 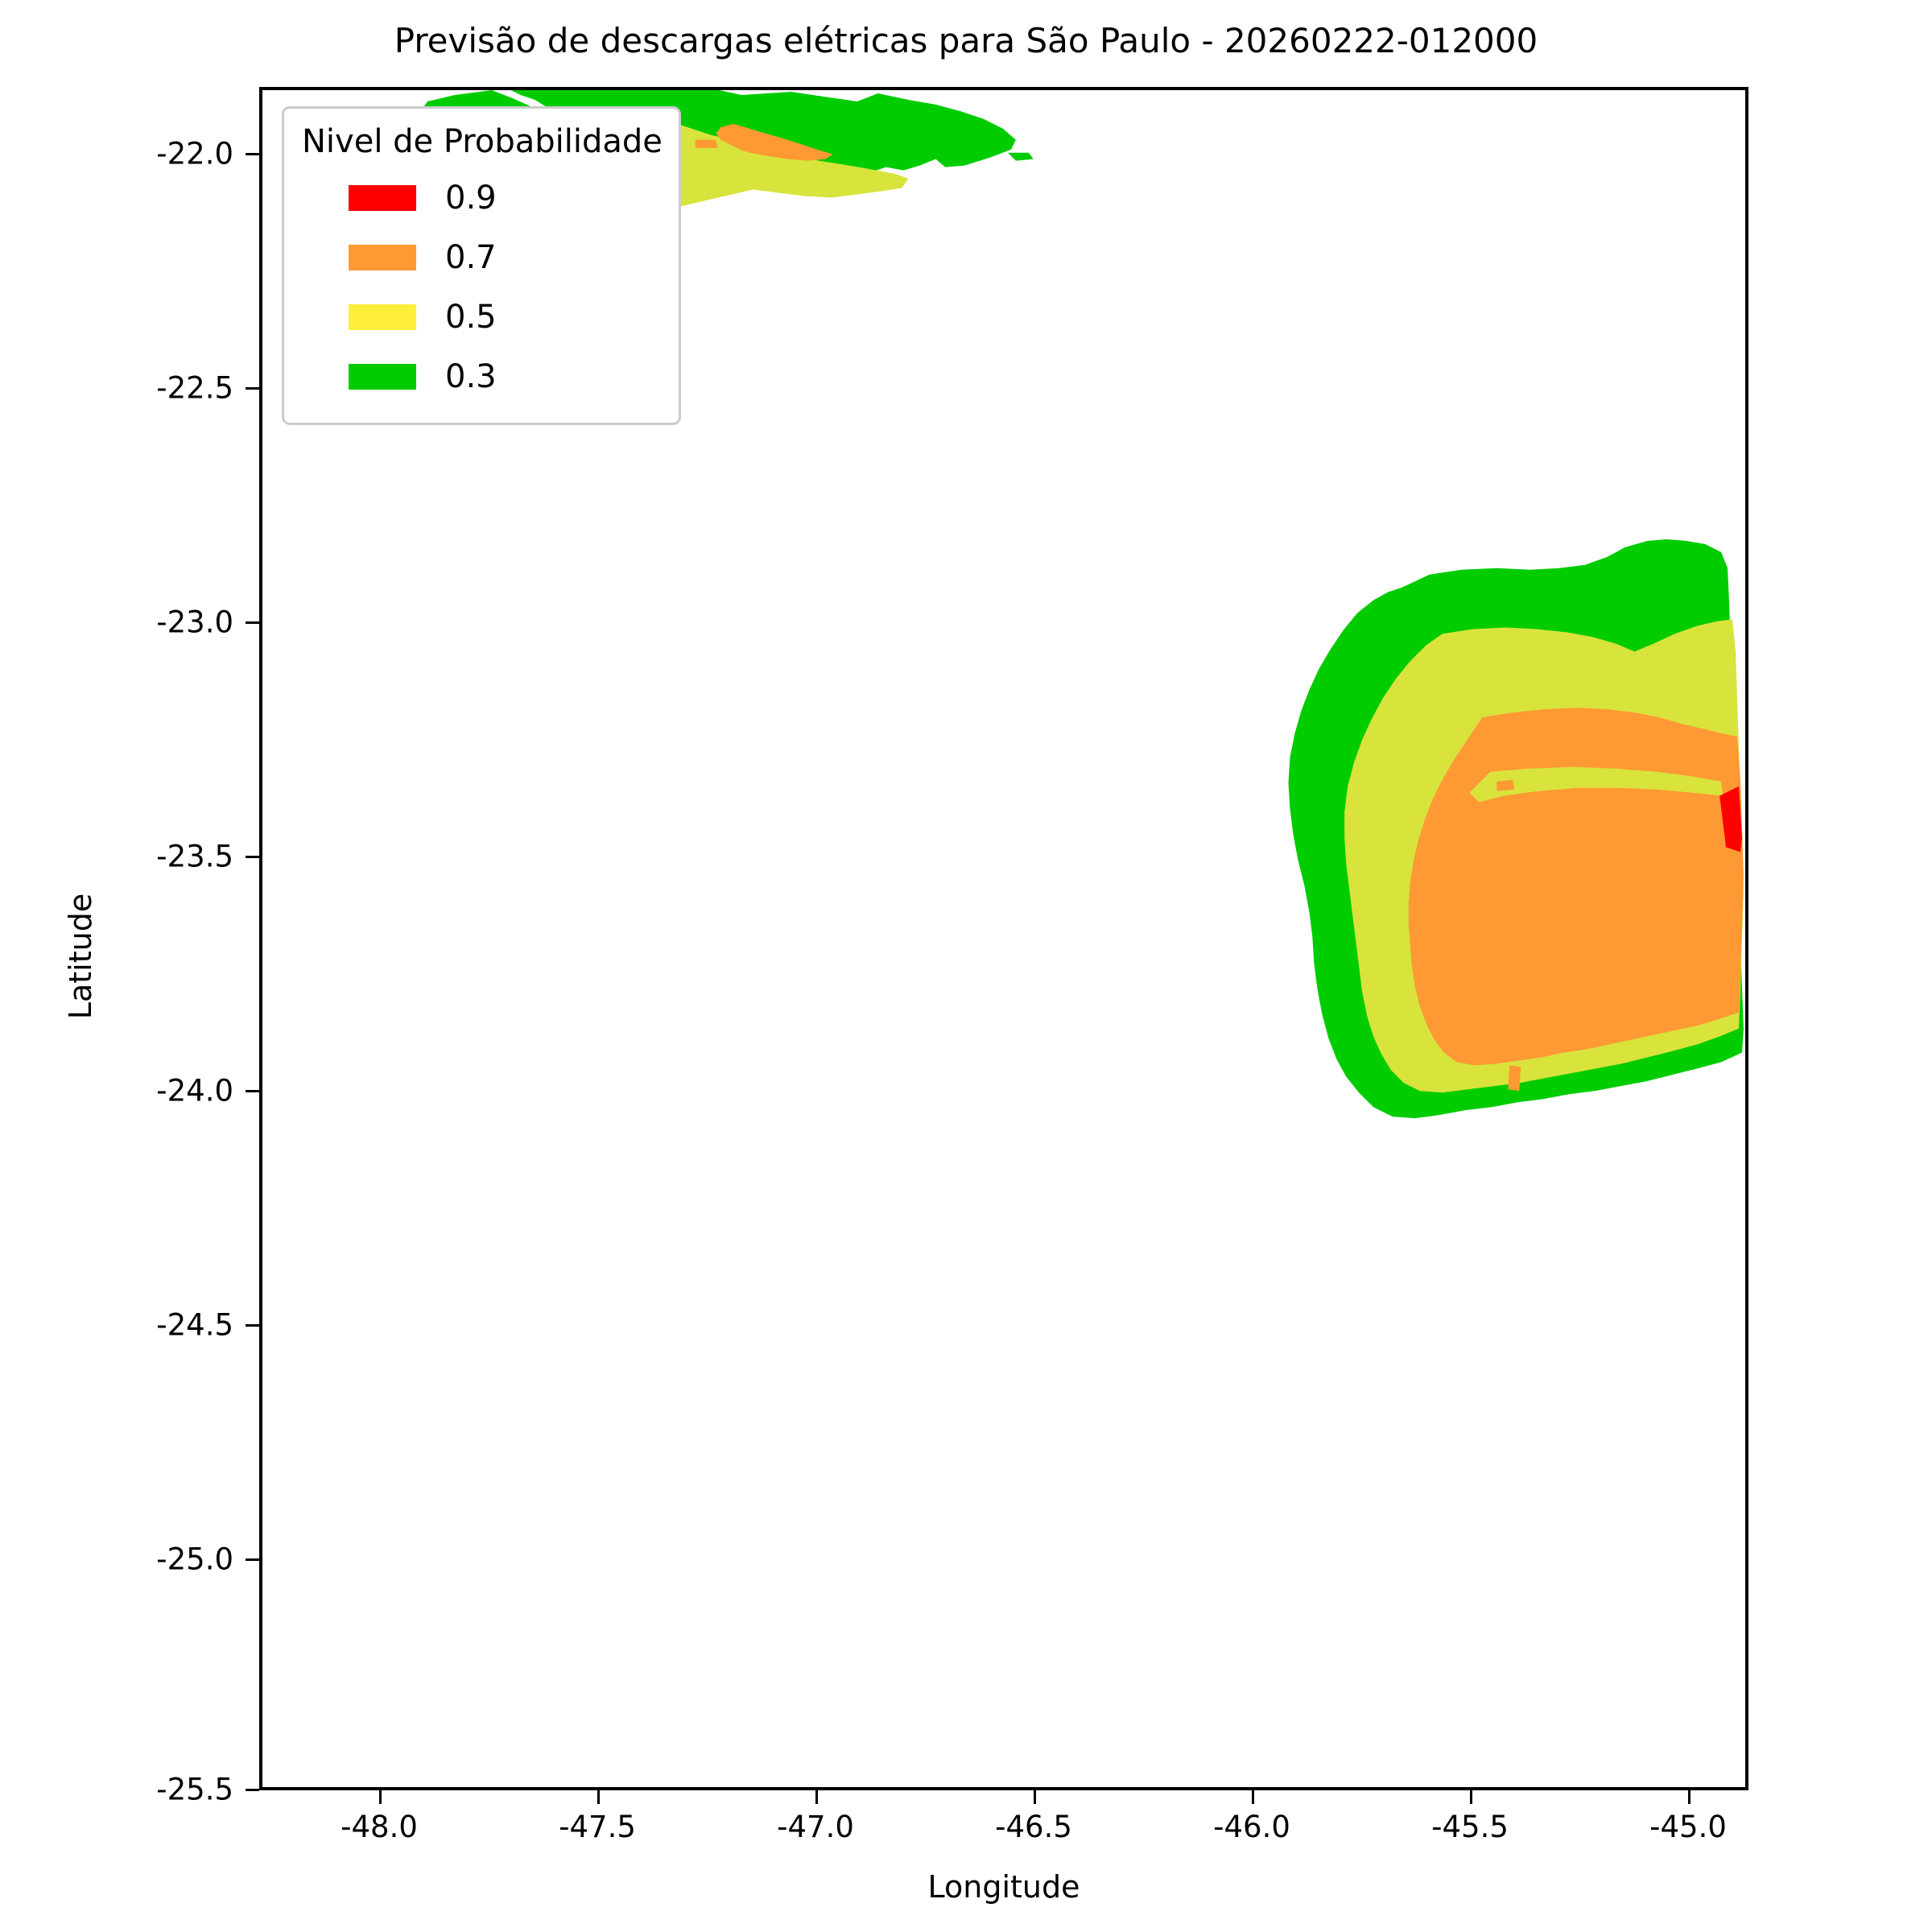 I want to click on contour-fleck-0.7-b, so click(x=1514, y=1078).